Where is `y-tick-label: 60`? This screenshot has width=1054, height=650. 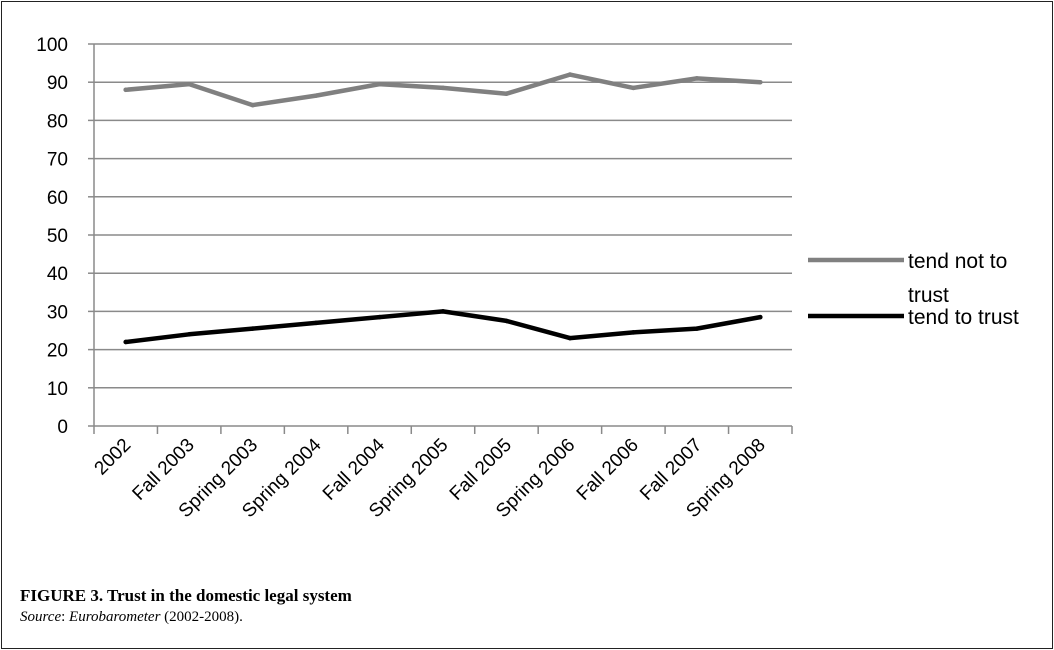 y-tick-label: 60 is located at coordinates (57, 198).